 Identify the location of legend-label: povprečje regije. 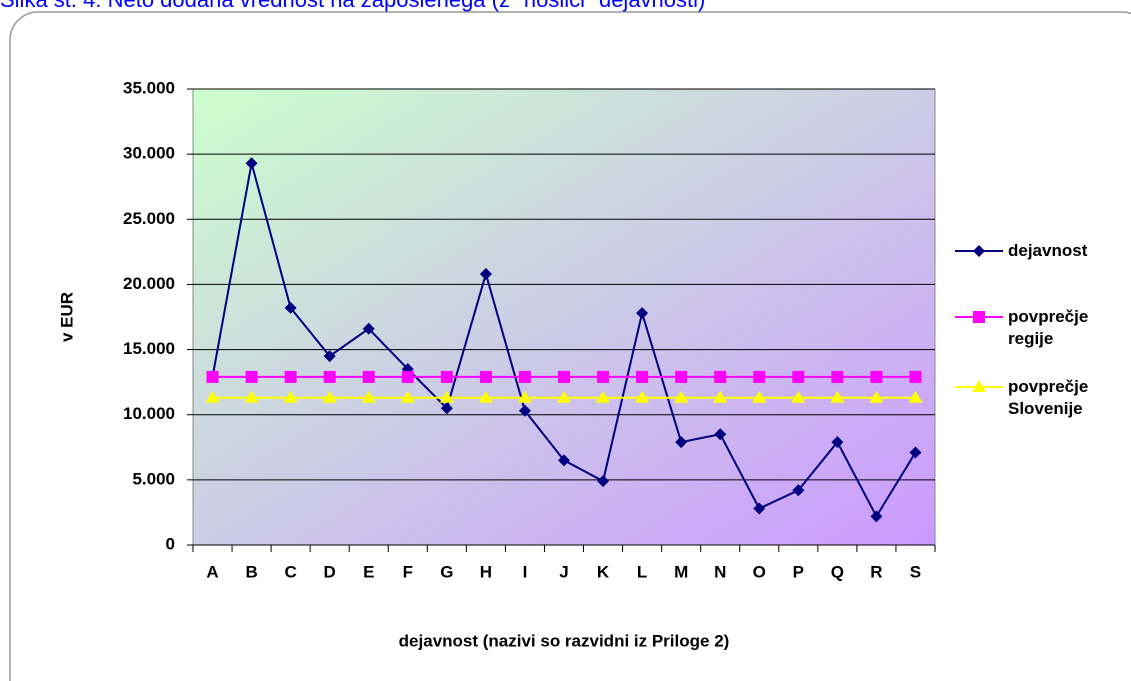
(1048, 327).